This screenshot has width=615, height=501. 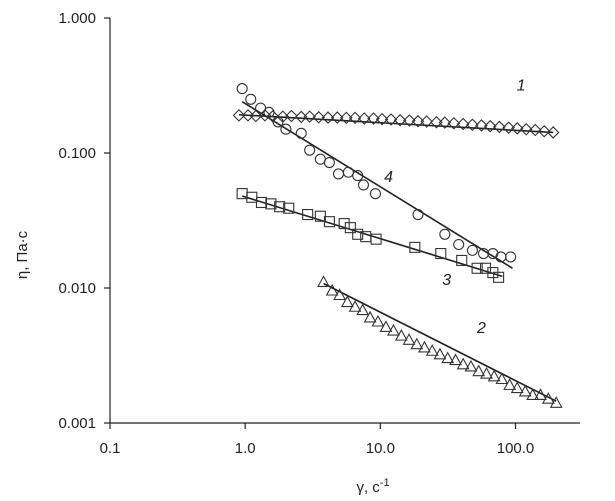 What do you see at coordinates (77, 423) in the screenshot?
I see `y-tick-label: 0.001` at bounding box center [77, 423].